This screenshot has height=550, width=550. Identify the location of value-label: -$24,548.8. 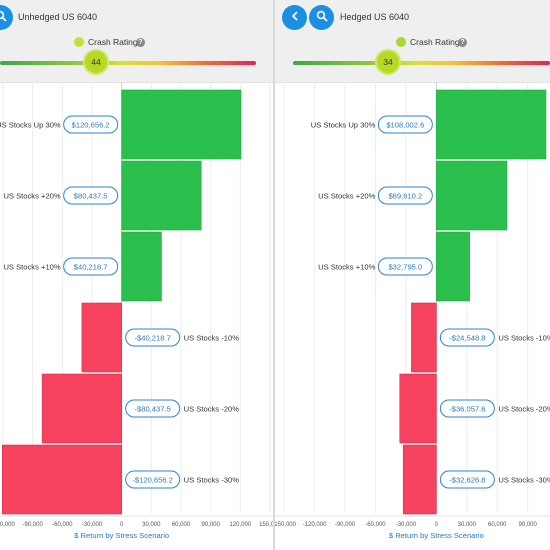
(467, 338).